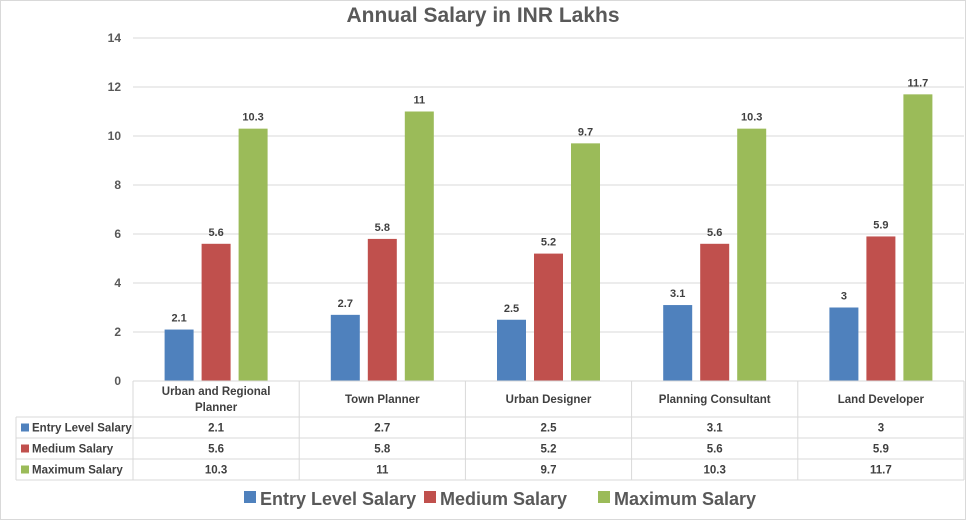 Image resolution: width=966 pixels, height=520 pixels. I want to click on table-cell-value: 11, so click(382, 471).